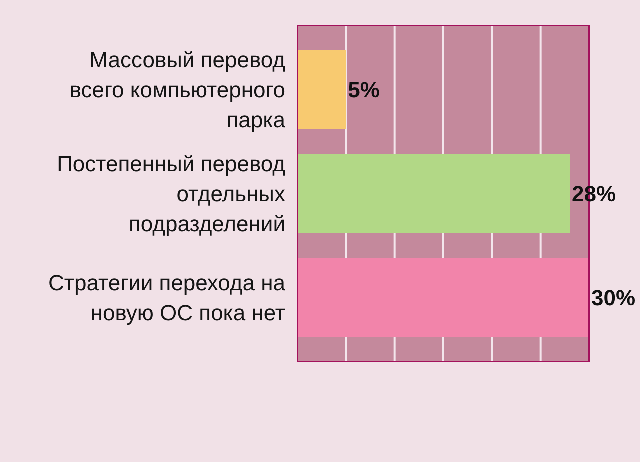  Describe the element at coordinates (178, 89) in the screenshot. I see `y-tick-label: Массовый перевод всего компьютерного парка` at that location.